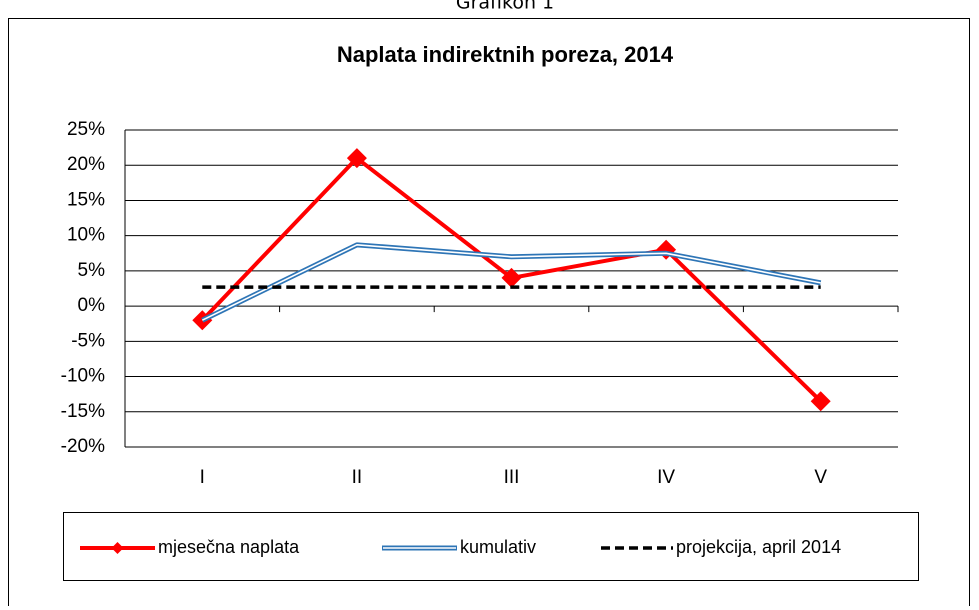  What do you see at coordinates (83, 446) in the screenshot?
I see `y-tick-label: -20%` at bounding box center [83, 446].